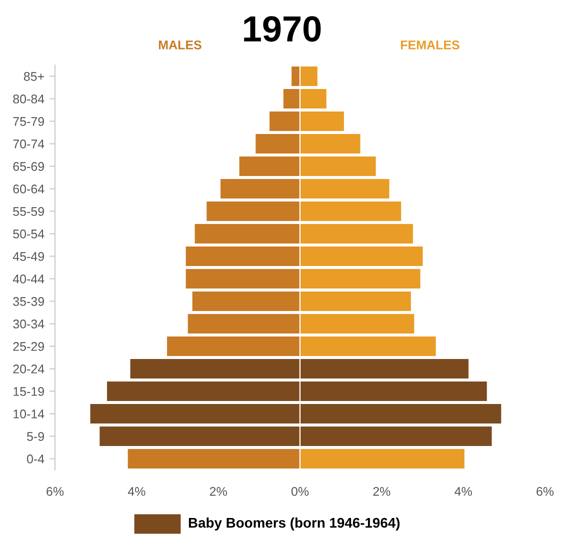  What do you see at coordinates (28, 189) in the screenshot?
I see `y-tick-label: 60-64` at bounding box center [28, 189].